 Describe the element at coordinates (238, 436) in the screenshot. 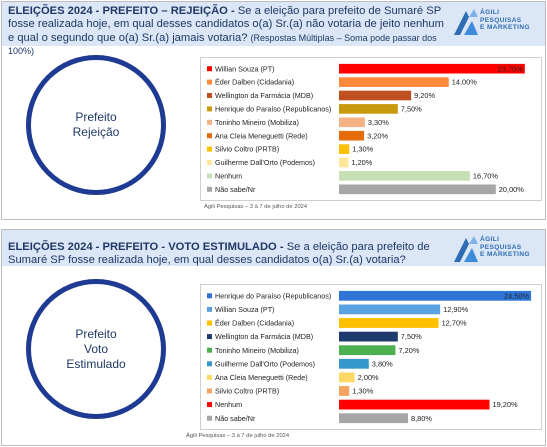

I see `estimulado-source: Ágili Pesquisas – 3 à 7 de julho de 2024` at that location.